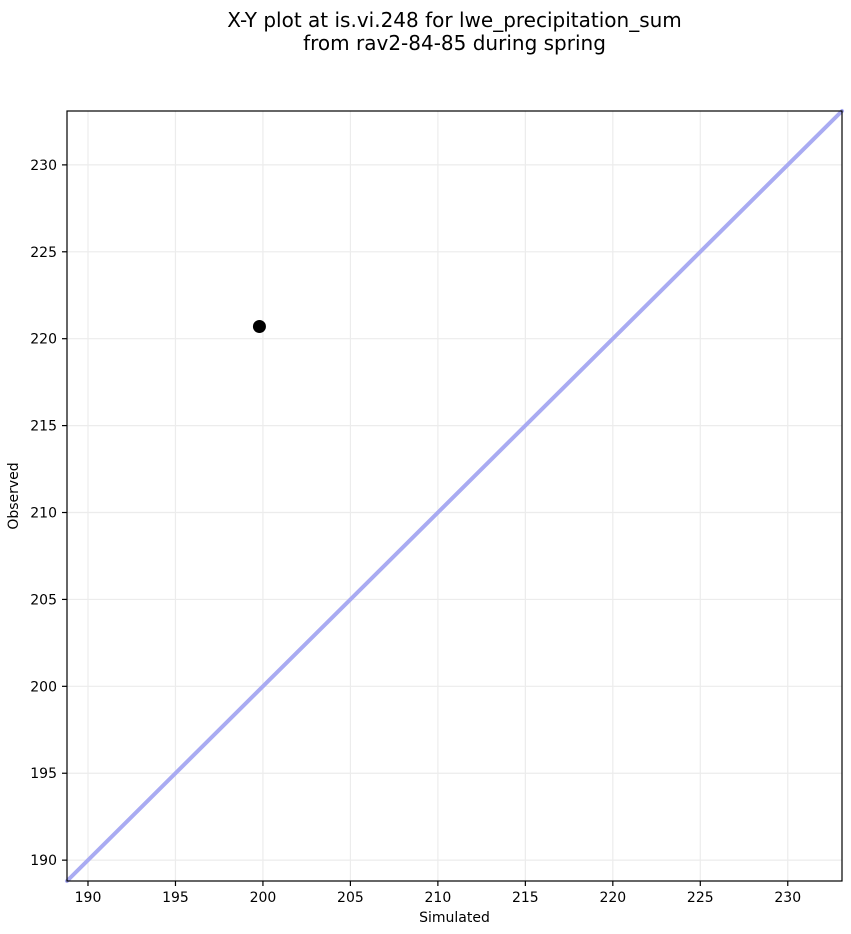 The height and width of the screenshot is (934, 851). Describe the element at coordinates (350, 898) in the screenshot. I see `x-tick-label: 205` at that location.